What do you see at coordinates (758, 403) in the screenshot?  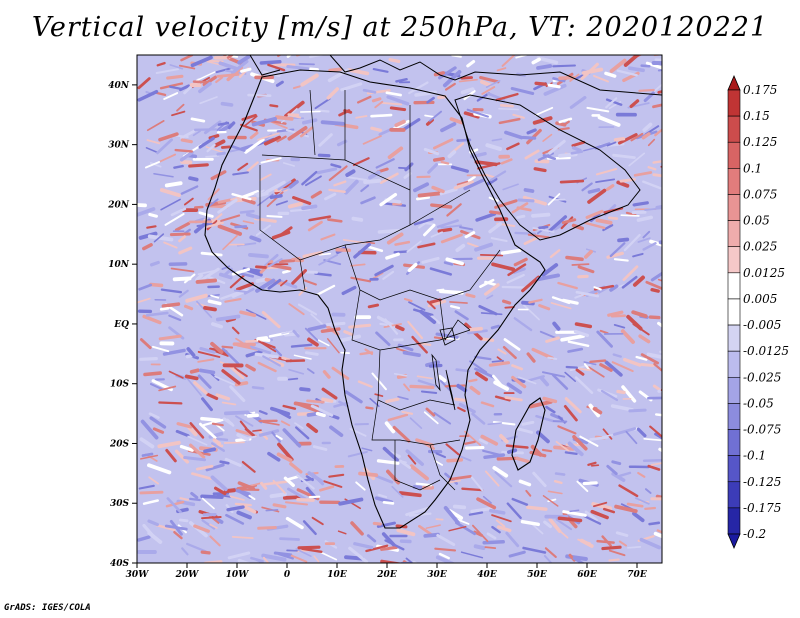 I see `colorbar-label: -0.05` at bounding box center [758, 403].